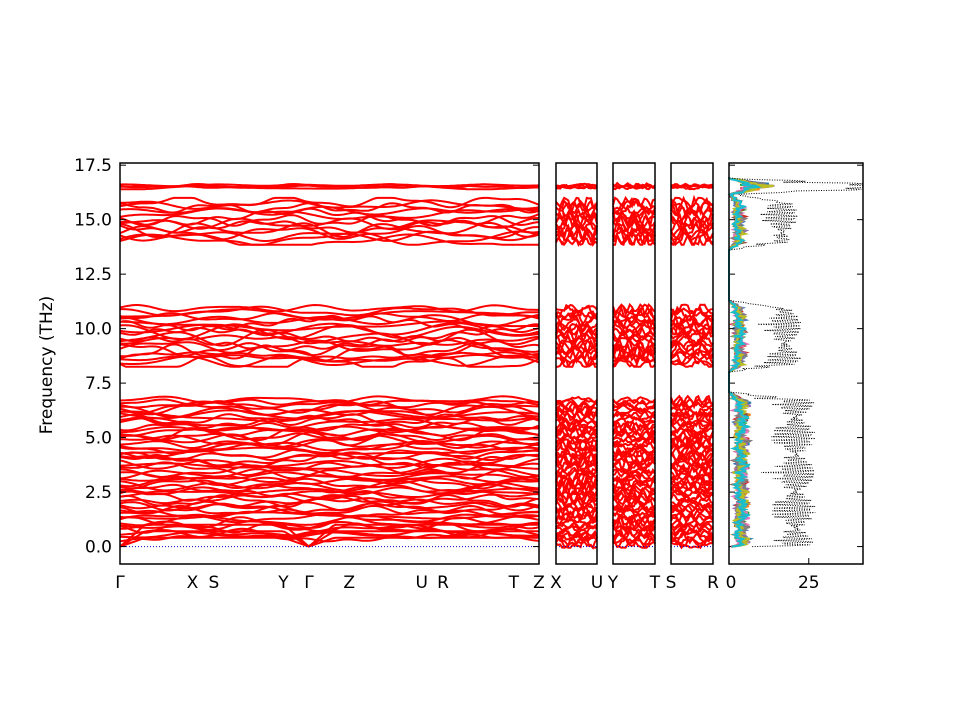 The image size is (960, 720). What do you see at coordinates (349, 583) in the screenshot?
I see `kpoint-label: Z` at bounding box center [349, 583].